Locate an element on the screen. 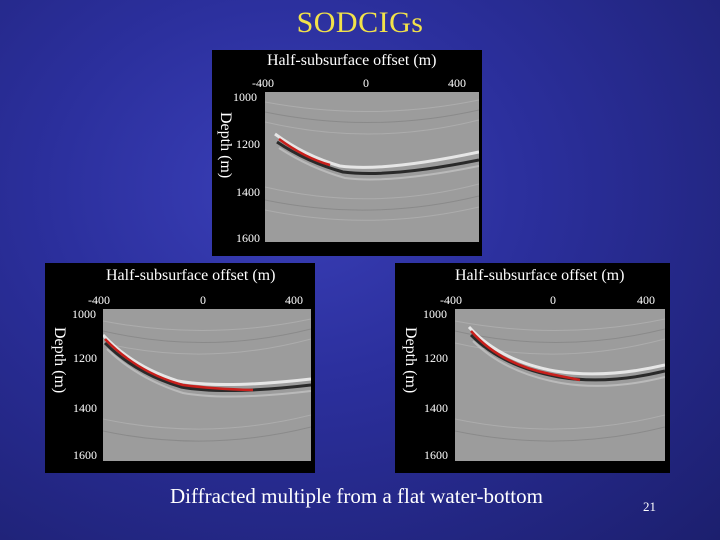 Image resolution: width=720 pixels, height=540 pixels. page-number: 21 is located at coordinates (649, 506).